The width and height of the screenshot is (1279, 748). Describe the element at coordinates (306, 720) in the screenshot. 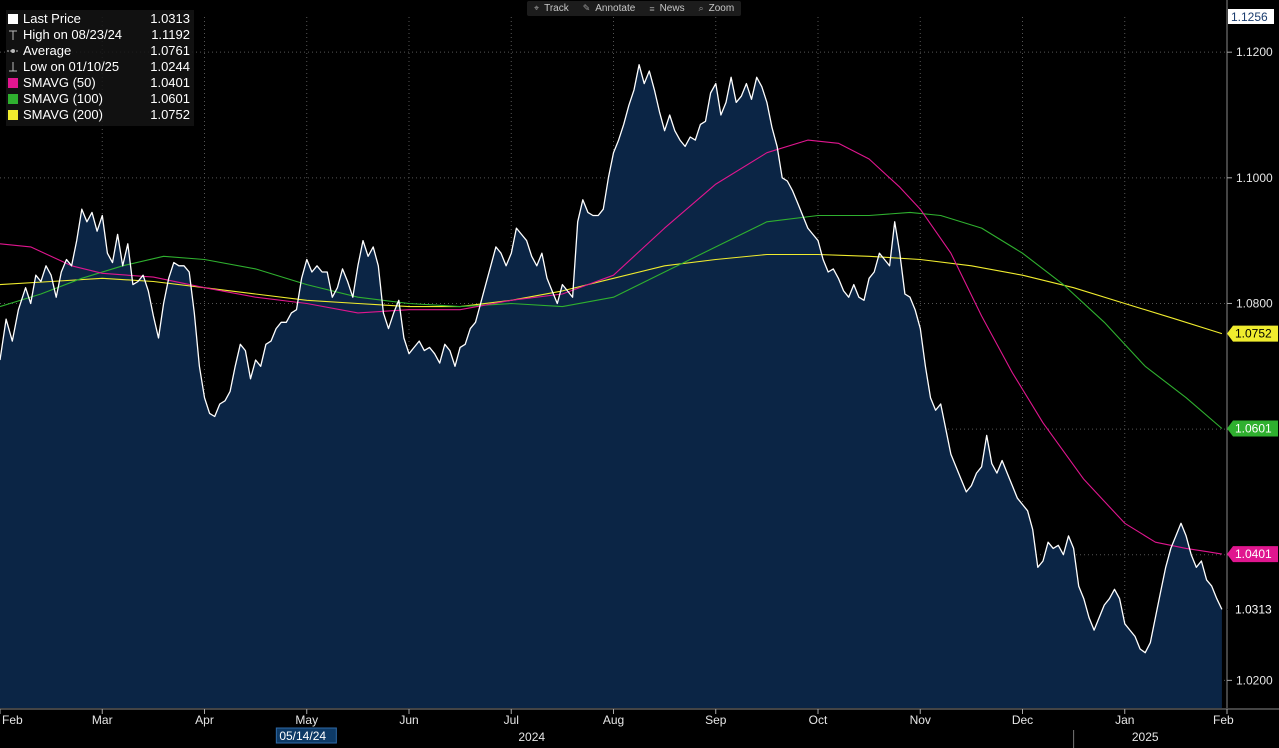

I see `x-tick-label: May` at that location.